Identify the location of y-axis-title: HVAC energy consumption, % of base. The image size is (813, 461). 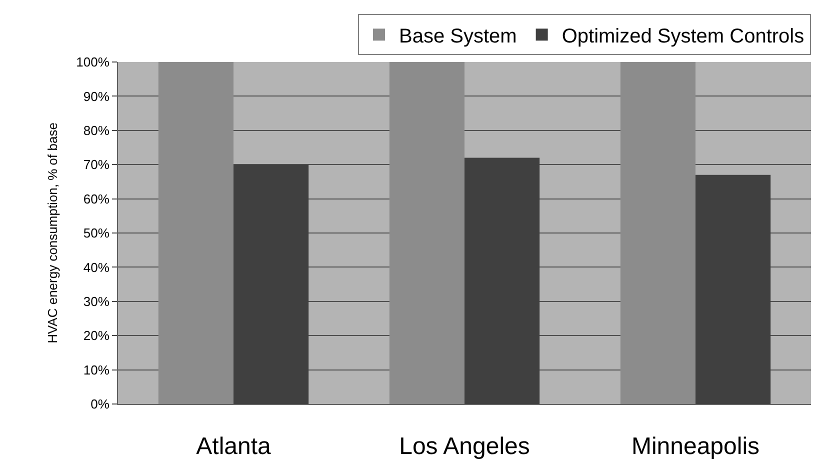
(52, 233).